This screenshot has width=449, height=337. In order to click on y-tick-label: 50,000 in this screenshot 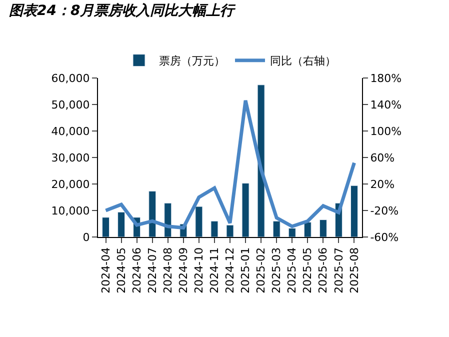, I will do `click(70, 105)`.